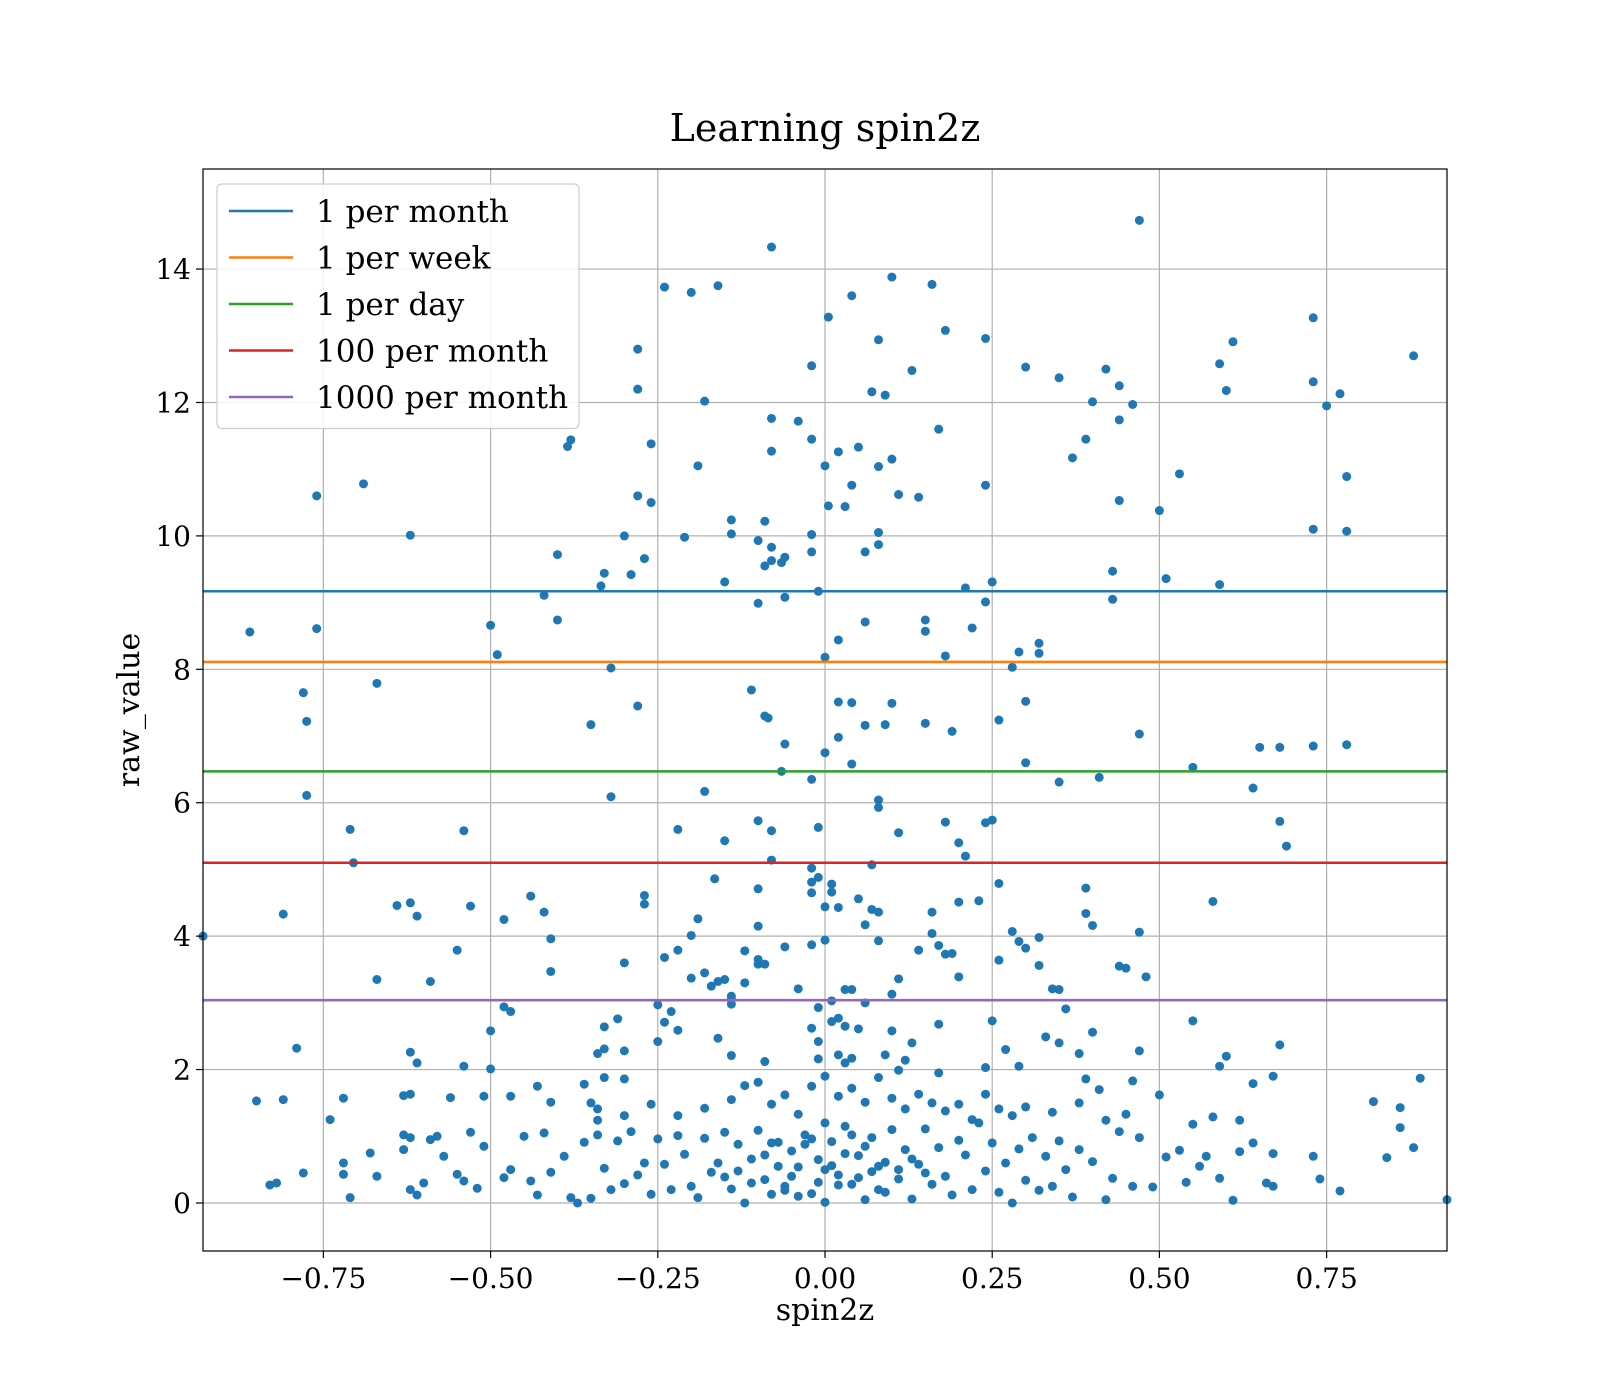 This screenshot has width=1600, height=1400. I want to click on y-tick-label: 14, so click(173, 269).